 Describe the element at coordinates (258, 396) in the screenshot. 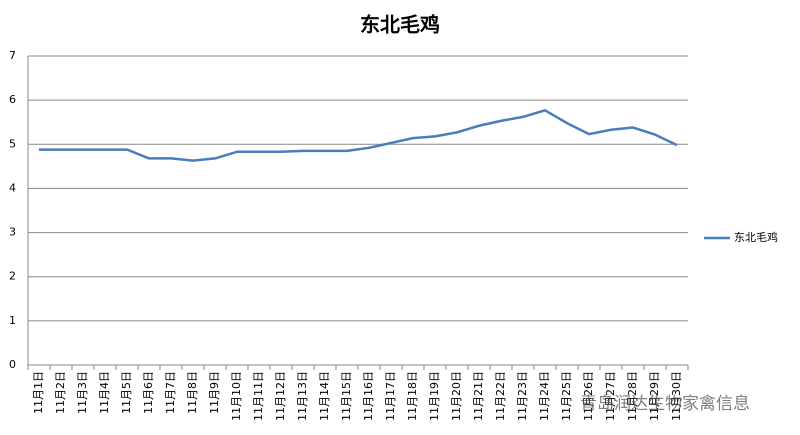

I see `x-tick-label: 11月11日` at that location.